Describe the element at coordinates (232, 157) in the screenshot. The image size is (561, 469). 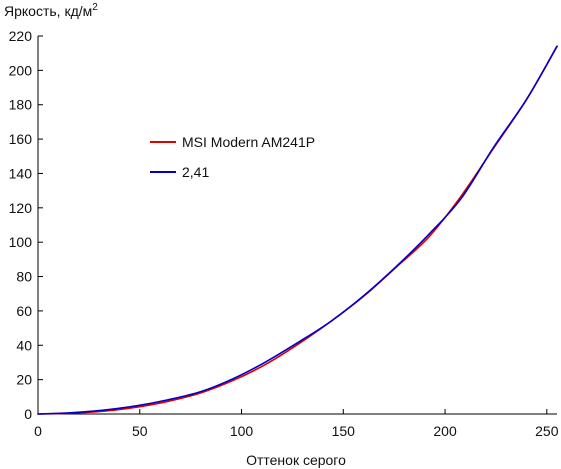
I see `legend: MSI Modern AM241P 2,41` at that location.